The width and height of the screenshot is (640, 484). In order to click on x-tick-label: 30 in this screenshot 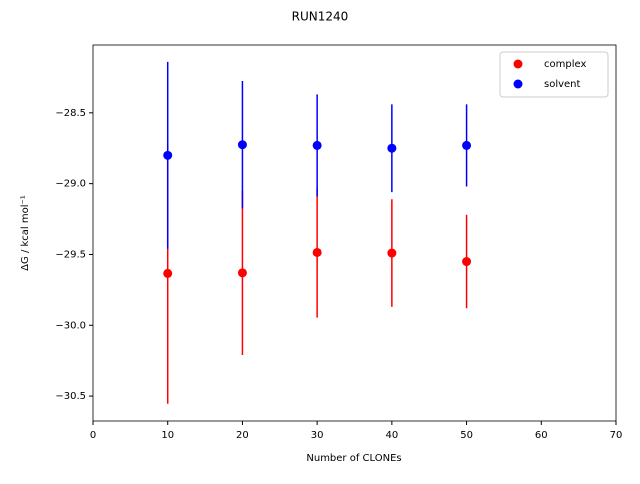, I will do `click(317, 435)`.